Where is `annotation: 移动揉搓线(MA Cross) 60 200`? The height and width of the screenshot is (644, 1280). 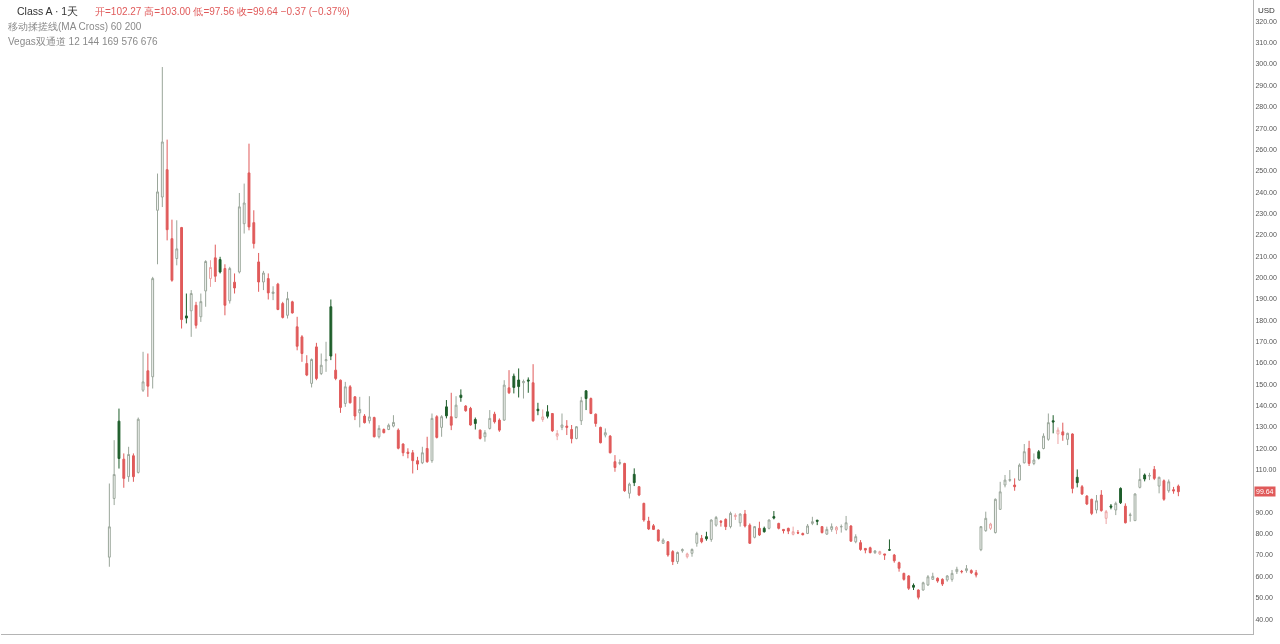
annotation: 移动揉搓线(MA Cross) 60 200 is located at coordinates (75, 26).